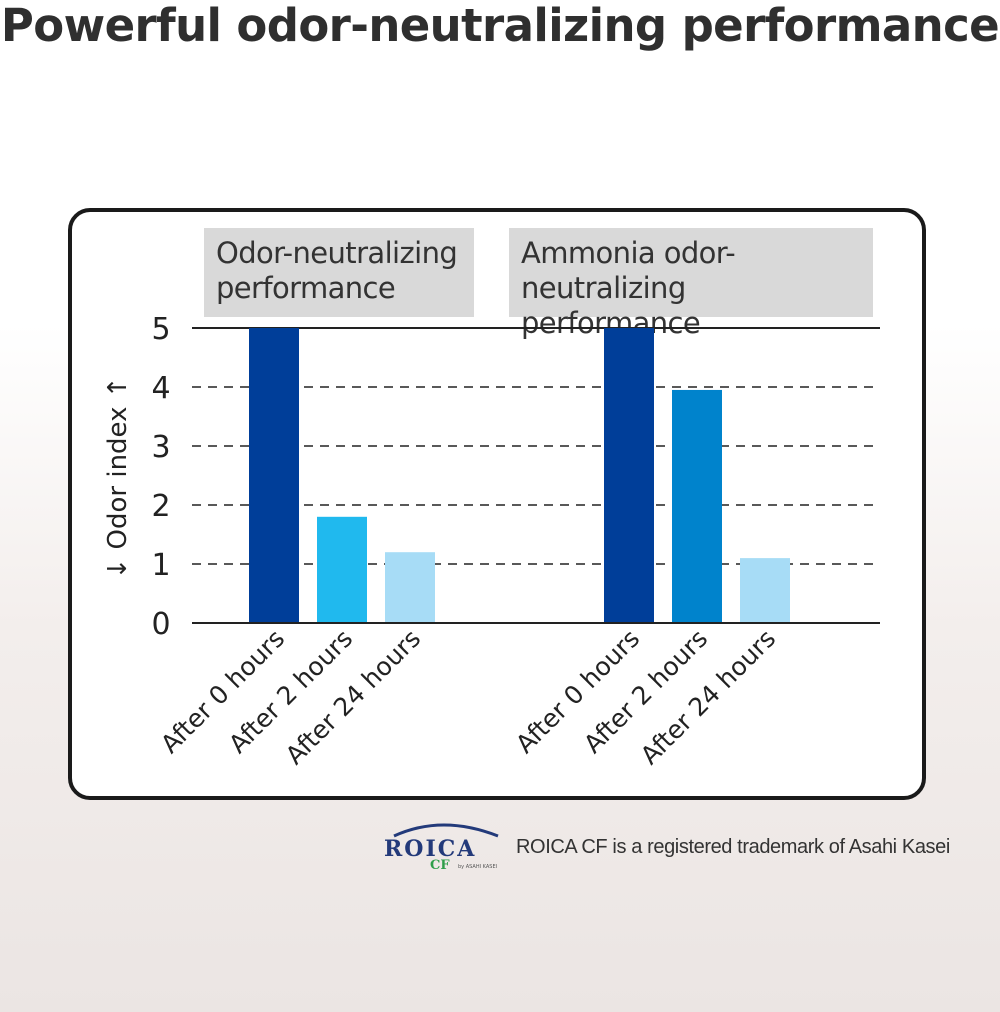 This screenshot has width=1000, height=1012. I want to click on logo-by: by ASAHI KASEI, so click(478, 867).